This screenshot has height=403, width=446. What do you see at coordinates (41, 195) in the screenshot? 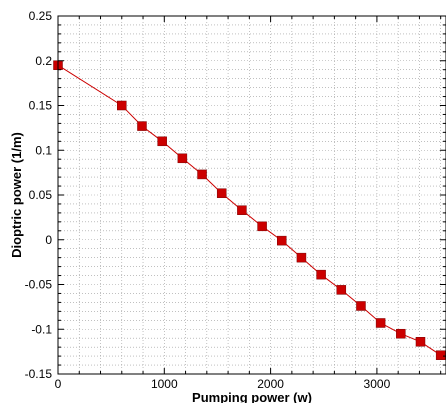
I see `y-tick-label: 0.05` at bounding box center [41, 195].